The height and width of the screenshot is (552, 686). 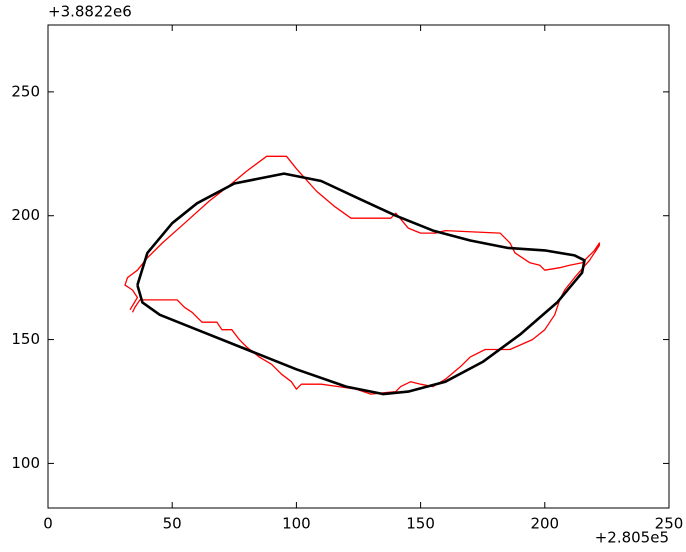 I want to click on x-tick-label: 150, so click(x=420, y=524).